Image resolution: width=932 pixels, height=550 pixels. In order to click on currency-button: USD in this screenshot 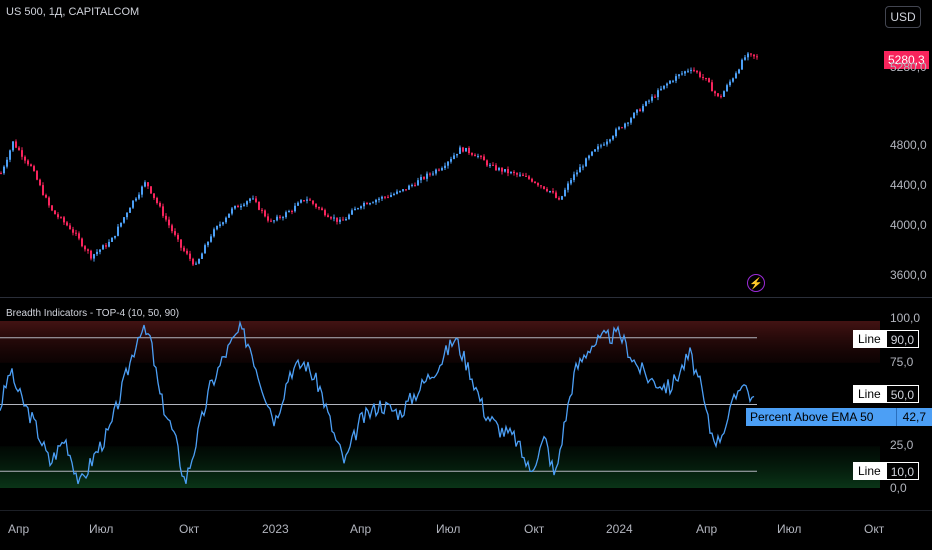, I will do `click(903, 17)`.